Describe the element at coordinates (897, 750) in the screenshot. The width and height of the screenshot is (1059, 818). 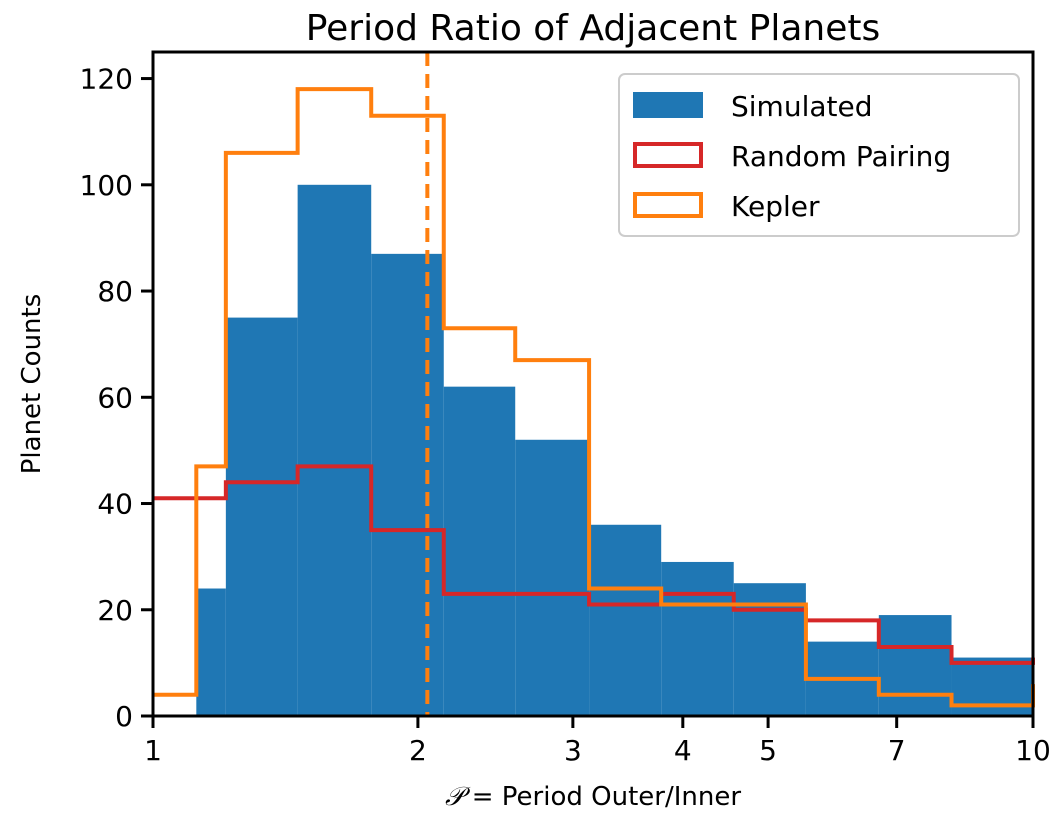
I see `x-tick-label: 7` at that location.